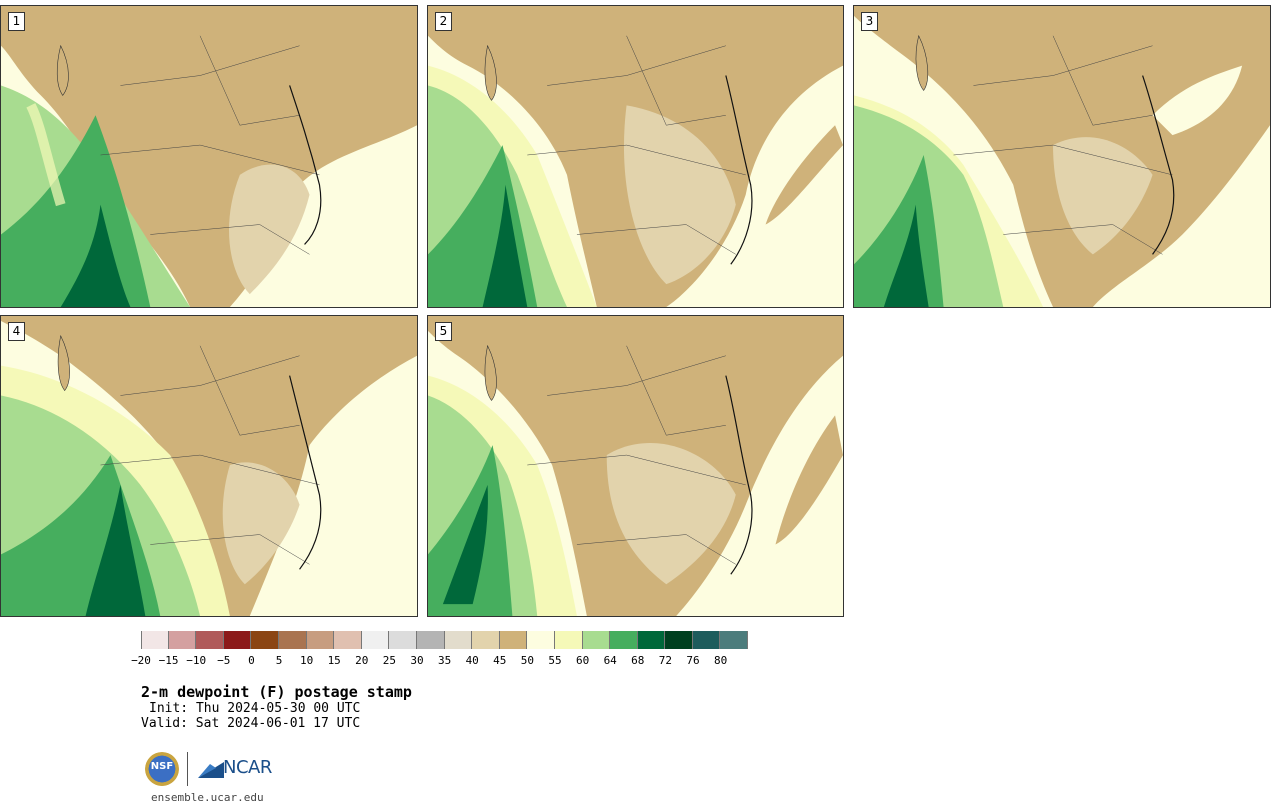 This screenshot has height=809, width=1280. I want to click on colorbar-tick-label: 72, so click(665, 660).